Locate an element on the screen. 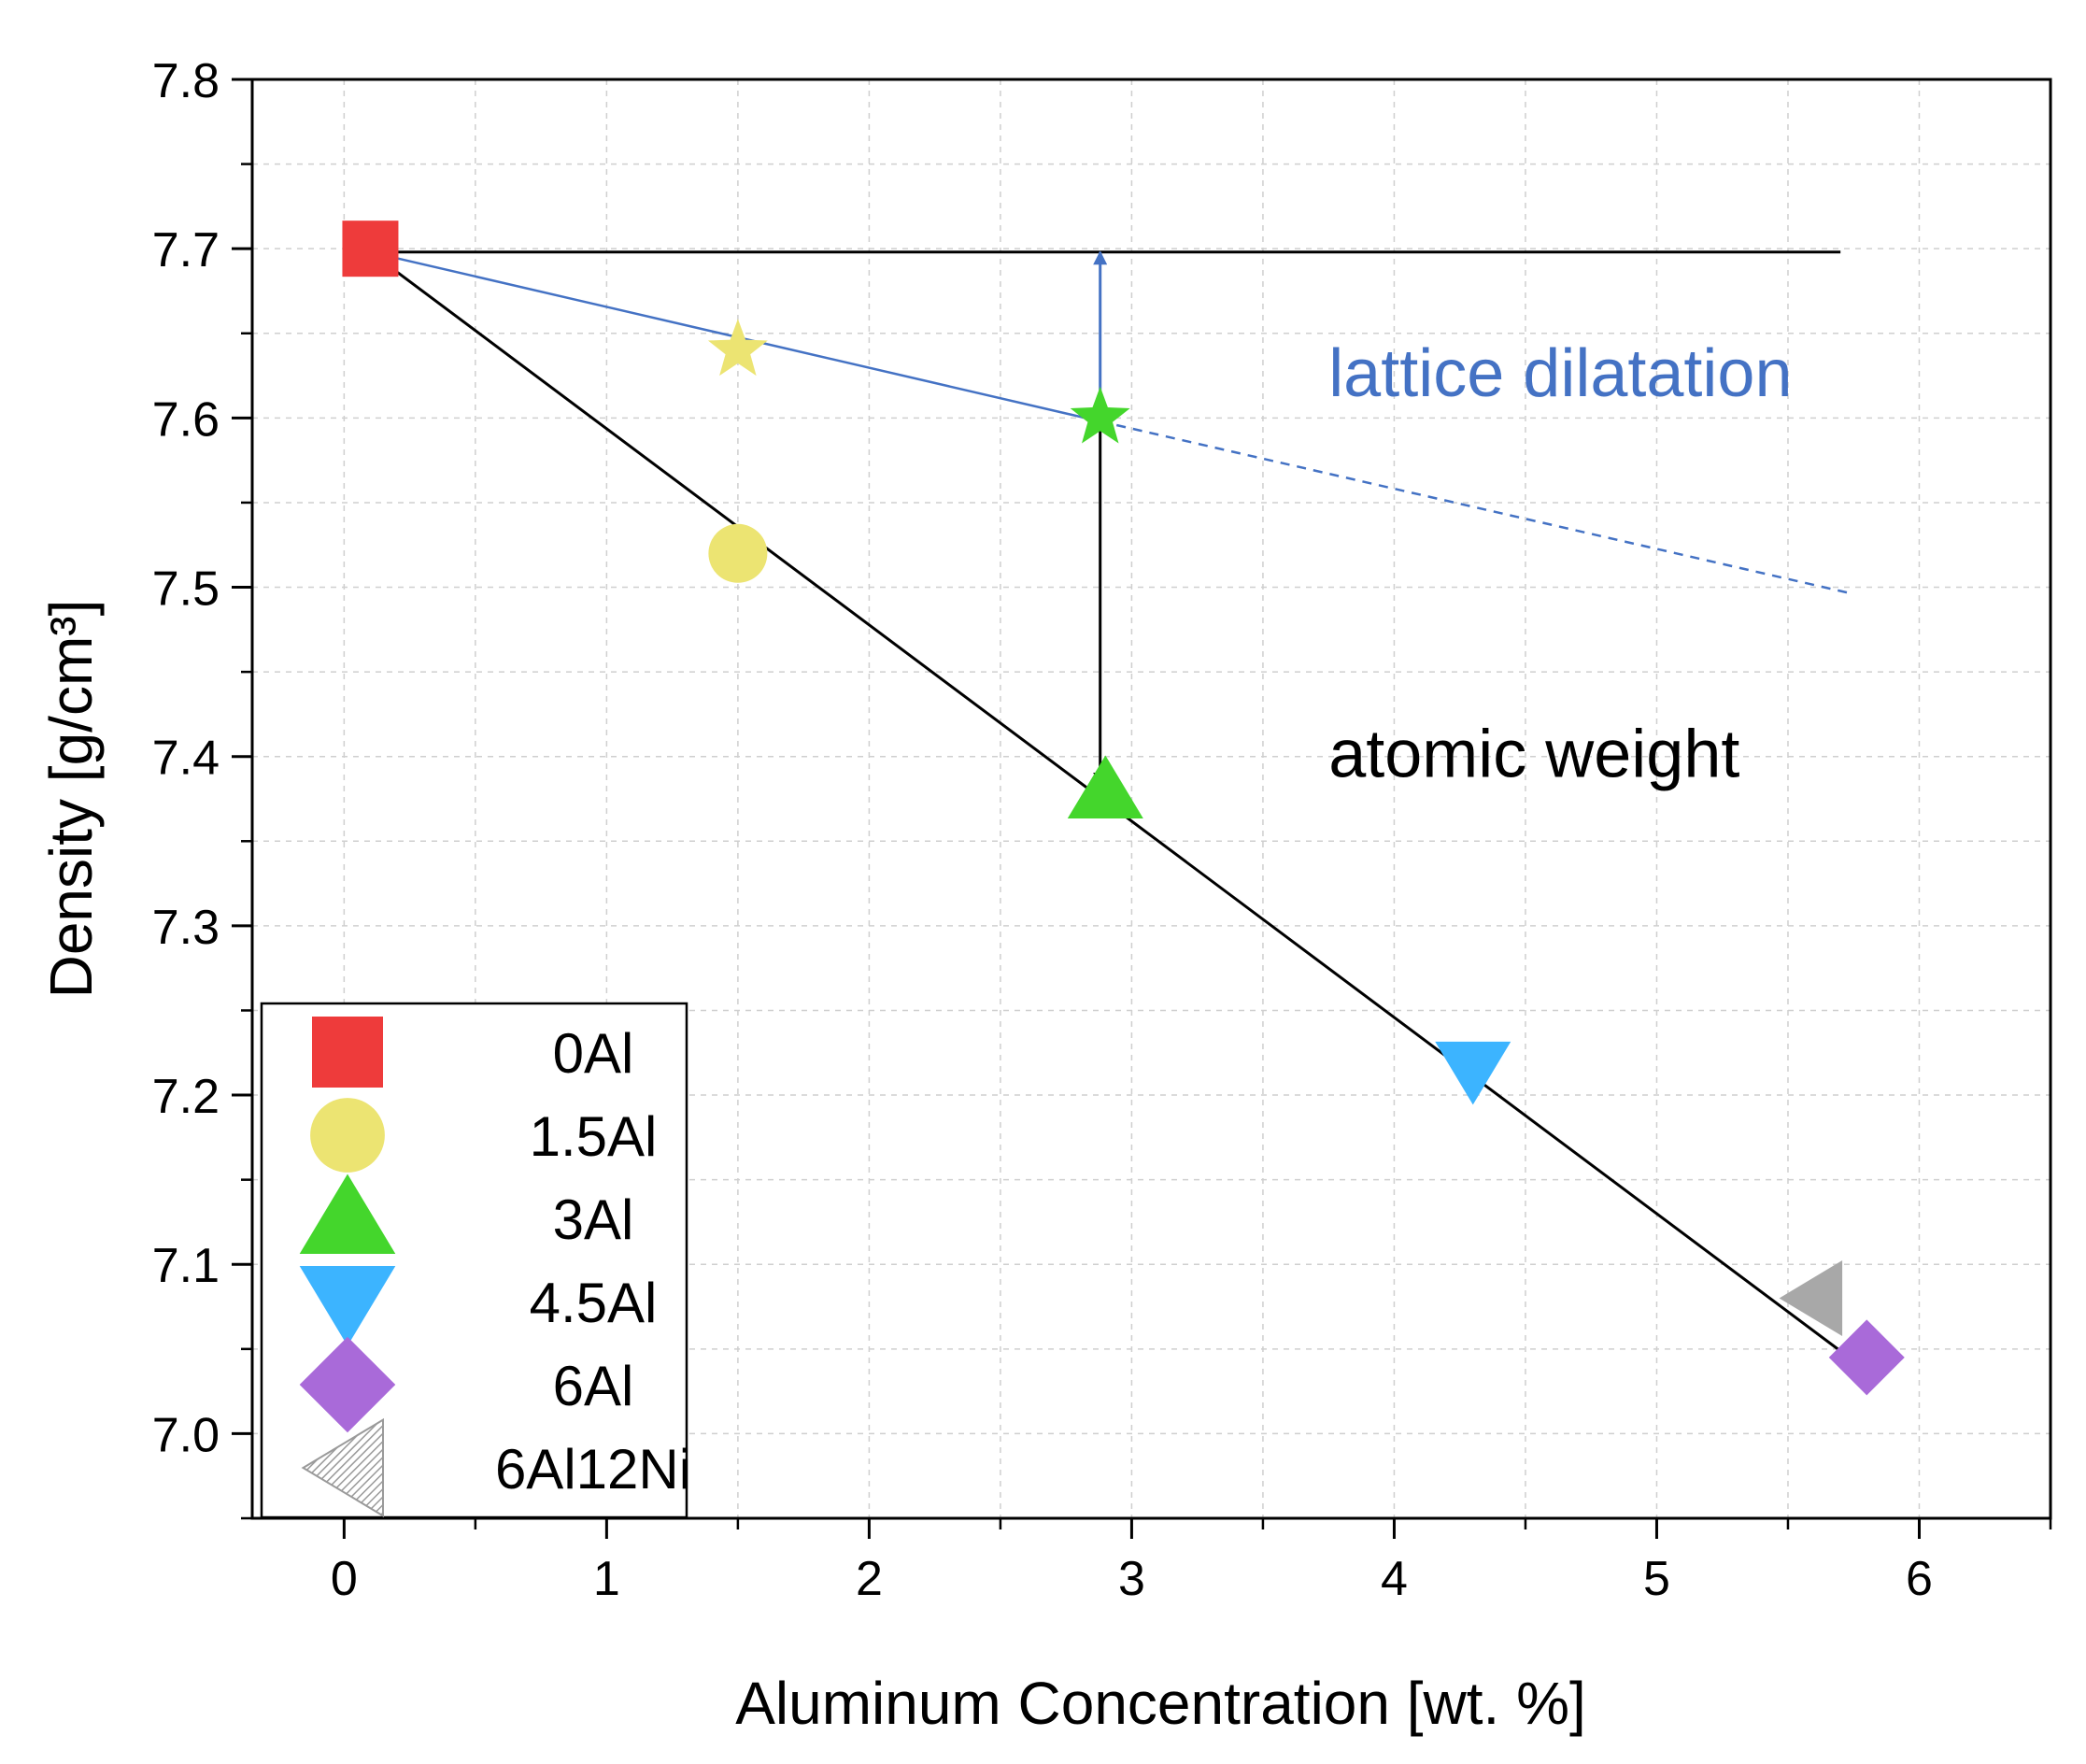  y-tick-label: 7.5 is located at coordinates (186, 589).